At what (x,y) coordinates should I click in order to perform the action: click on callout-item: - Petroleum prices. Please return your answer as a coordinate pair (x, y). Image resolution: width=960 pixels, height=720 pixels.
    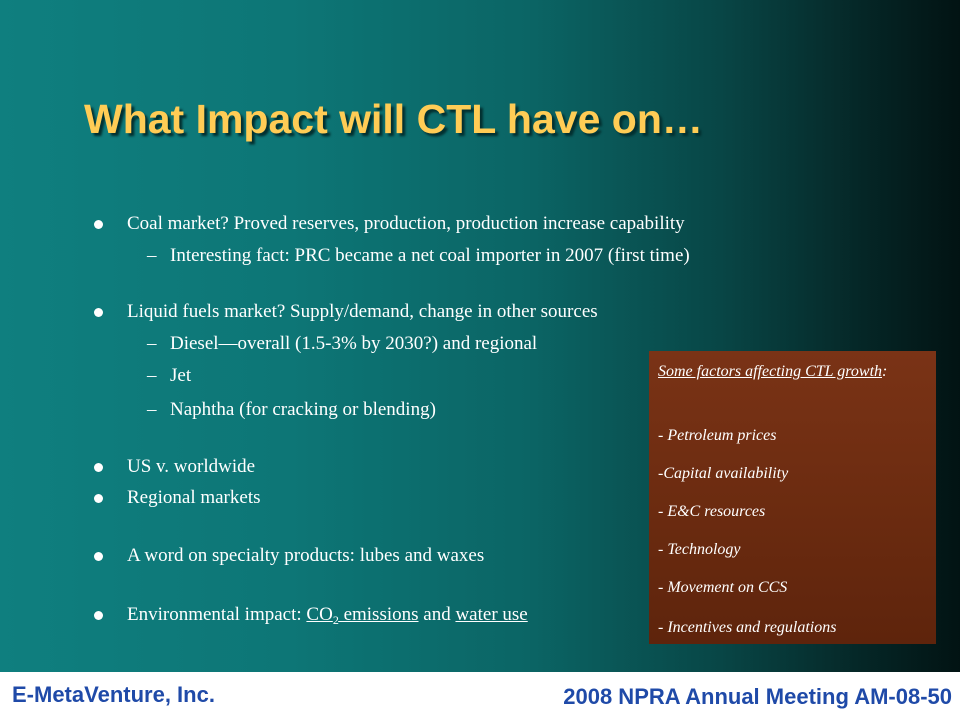
    Looking at the image, I should click on (717, 435).